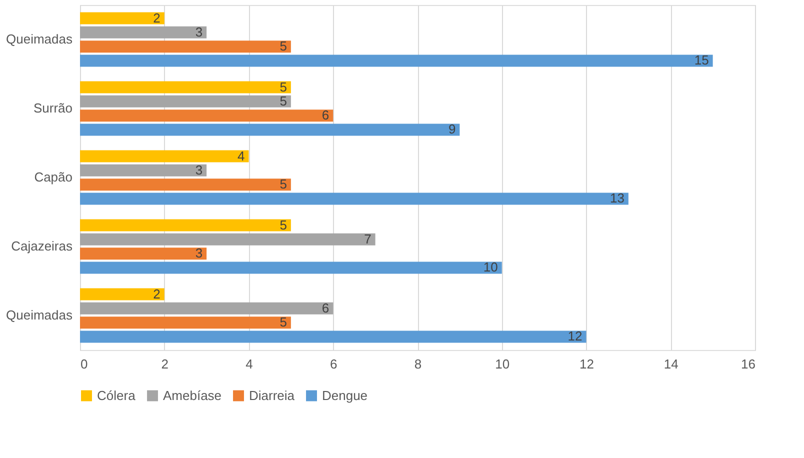 Image resolution: width=804 pixels, height=458 pixels. What do you see at coordinates (42, 246) in the screenshot?
I see `y-tick-label: Cajazeiras` at bounding box center [42, 246].